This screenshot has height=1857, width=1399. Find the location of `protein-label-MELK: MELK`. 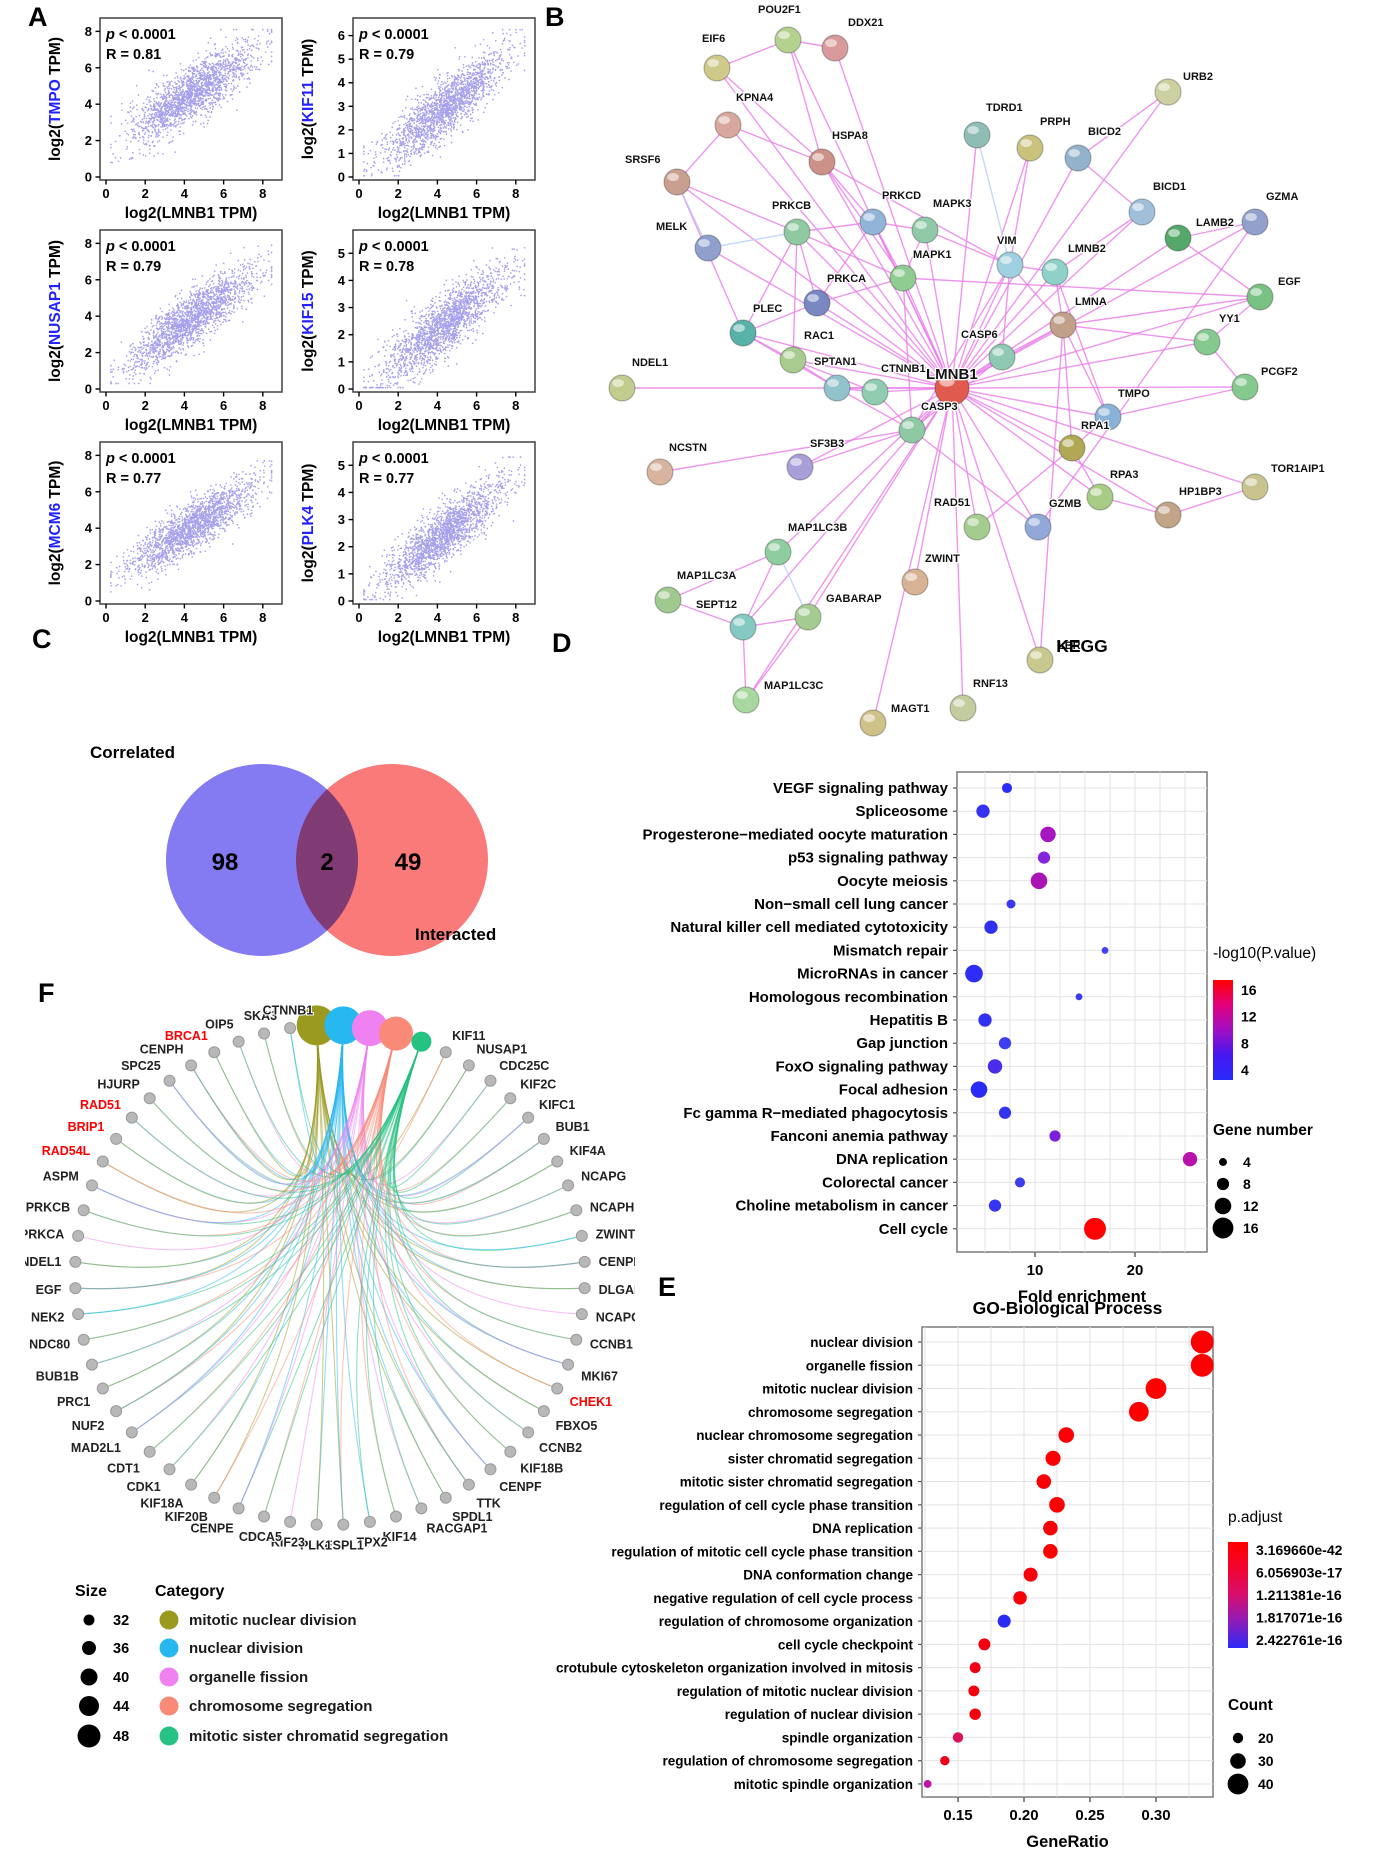

protein-label-MELK: MELK is located at coordinates (671, 227).